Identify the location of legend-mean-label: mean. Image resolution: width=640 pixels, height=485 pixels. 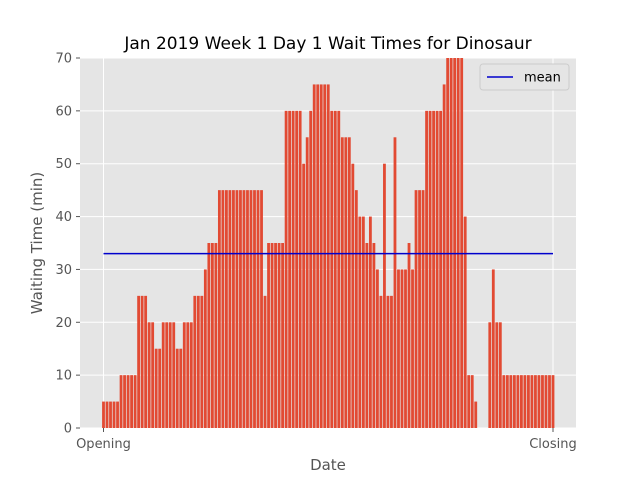
(542, 78).